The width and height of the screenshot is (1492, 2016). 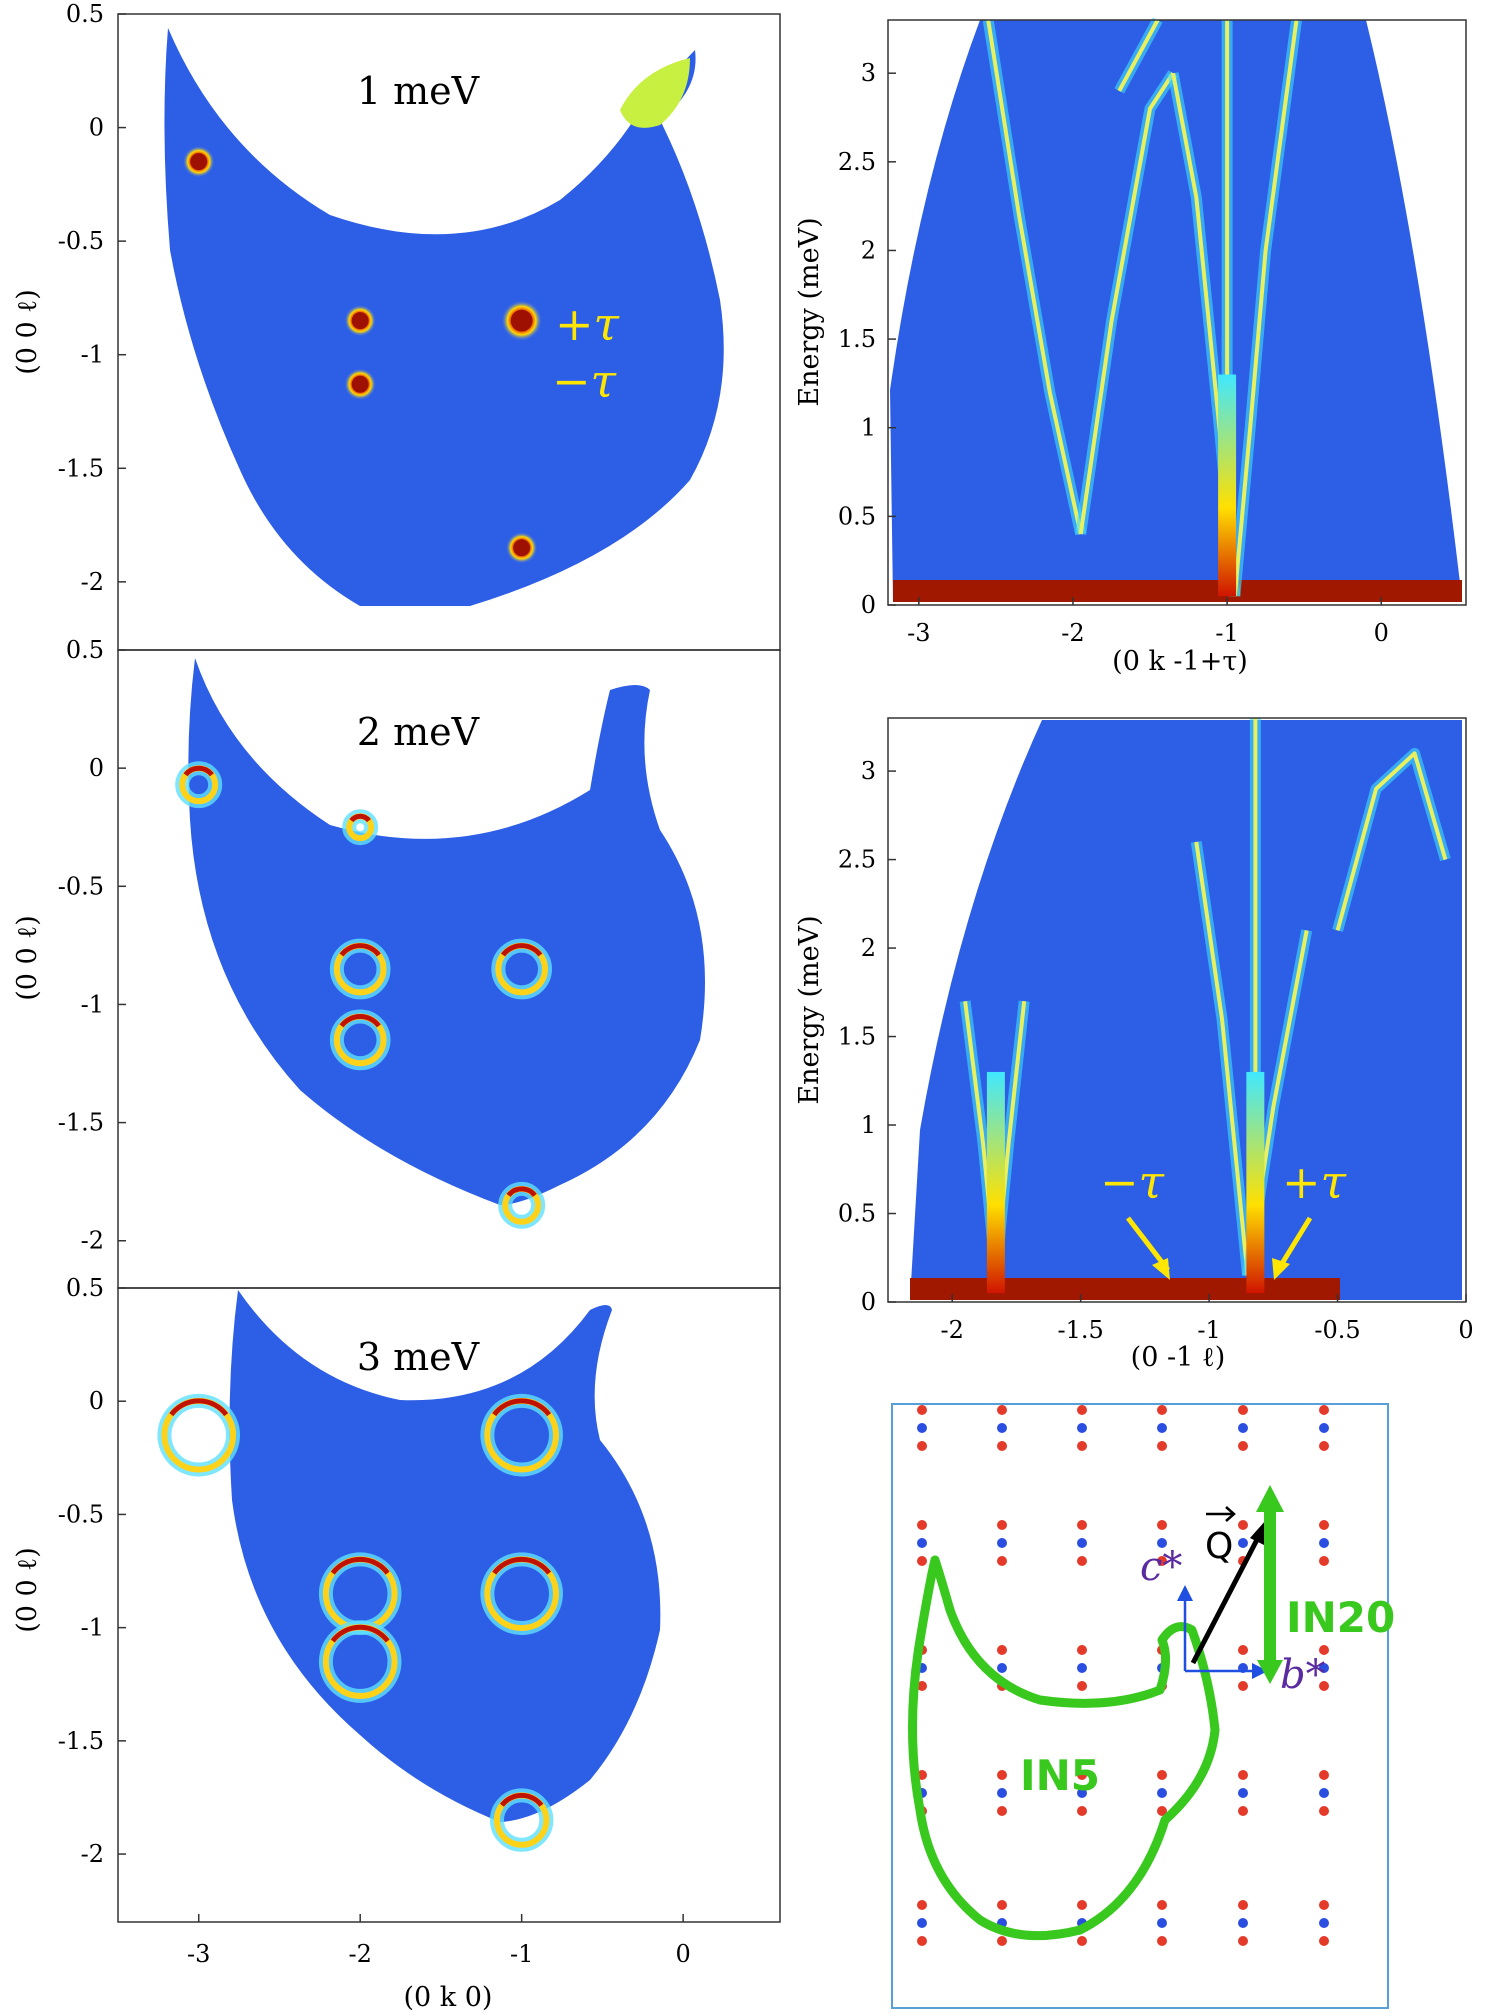 What do you see at coordinates (1123, 1675) in the screenshot?
I see `lattice-points` at bounding box center [1123, 1675].